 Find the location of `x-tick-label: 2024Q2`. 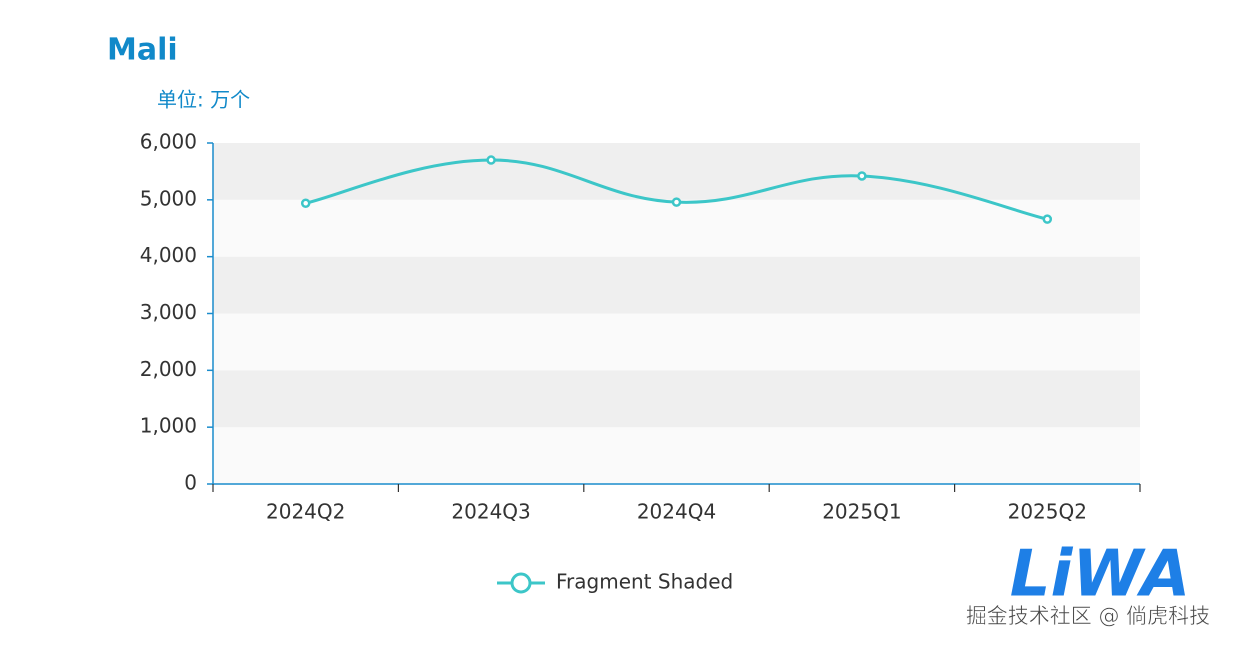

x-tick-label: 2024Q2 is located at coordinates (305, 512).